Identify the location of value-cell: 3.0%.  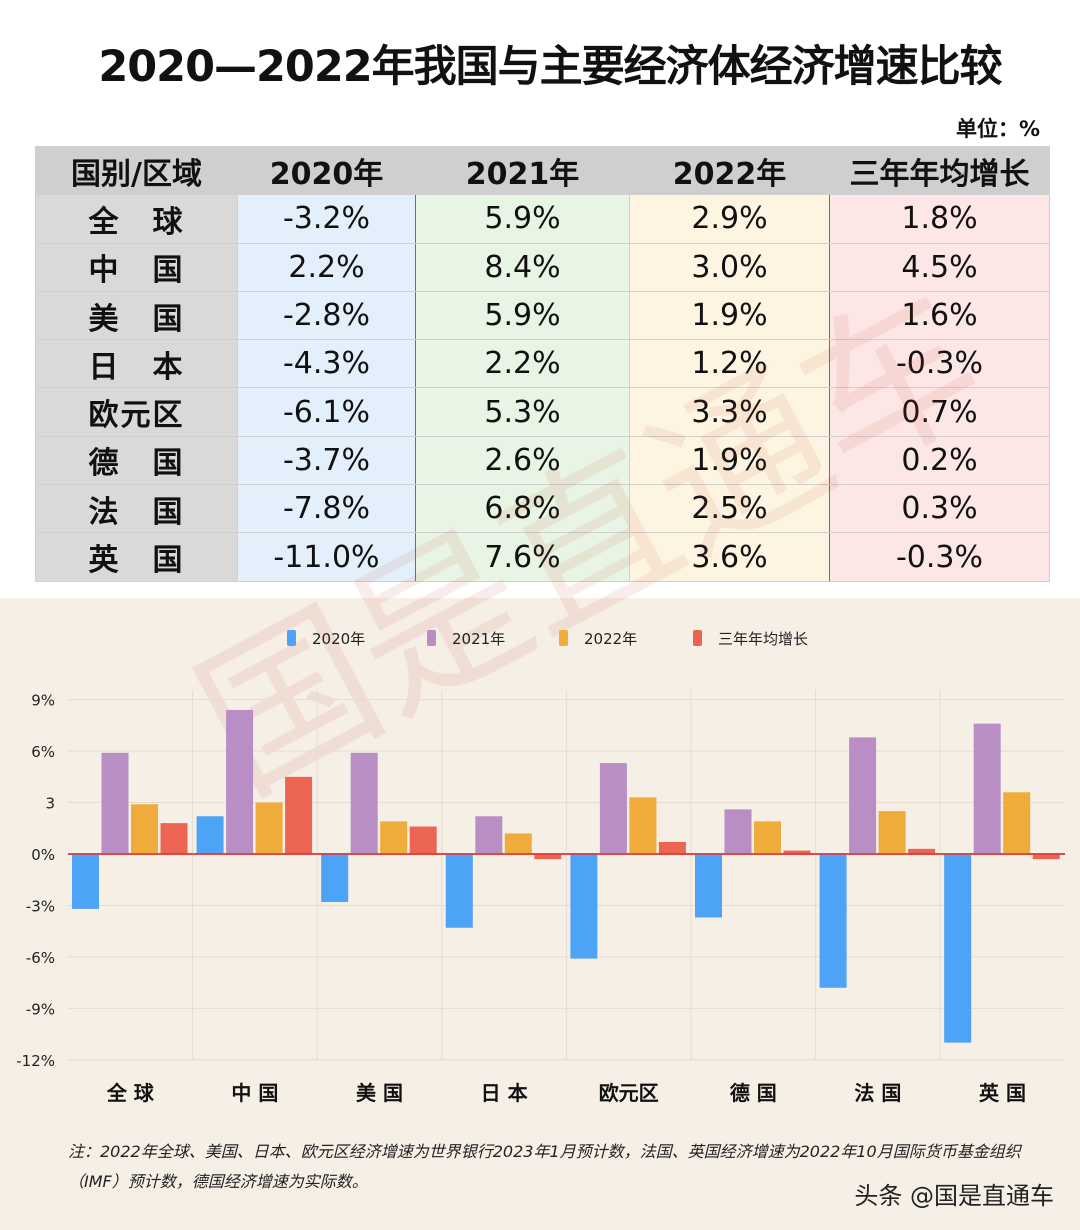
(729, 267).